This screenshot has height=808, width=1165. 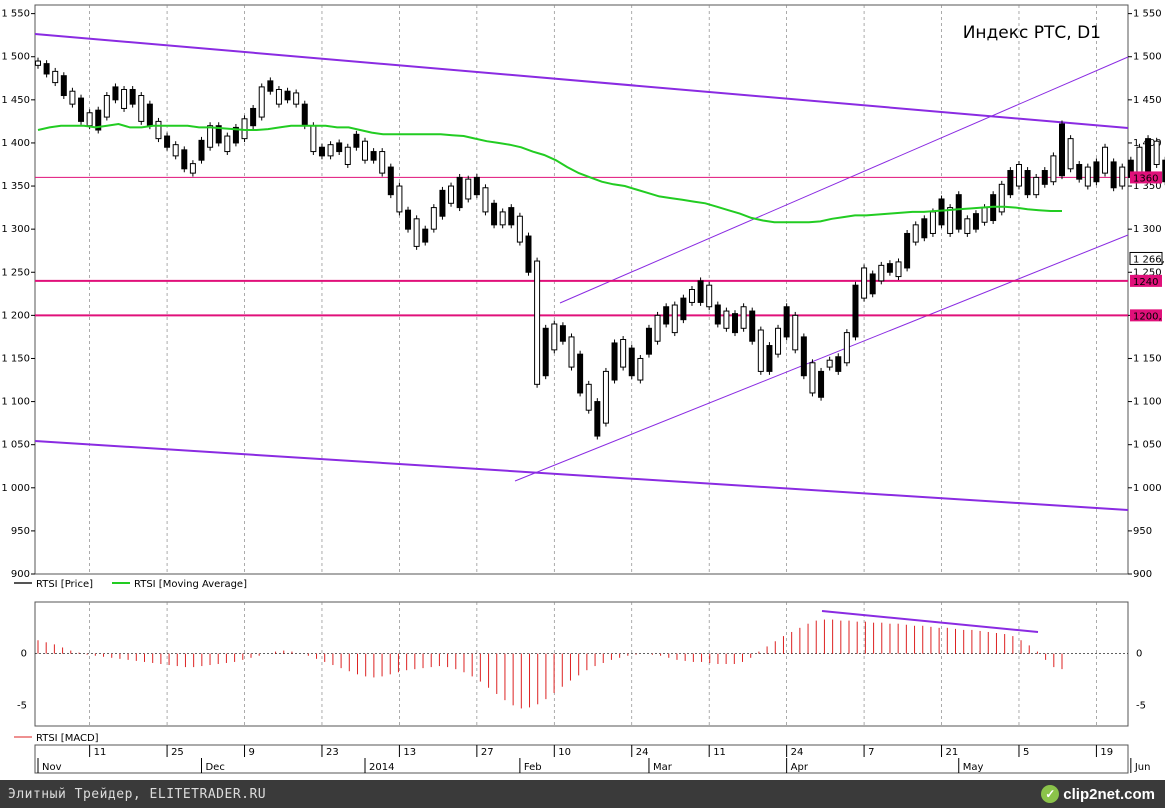 What do you see at coordinates (663, 767) in the screenshot?
I see `x-tick-label-month: Mar` at bounding box center [663, 767].